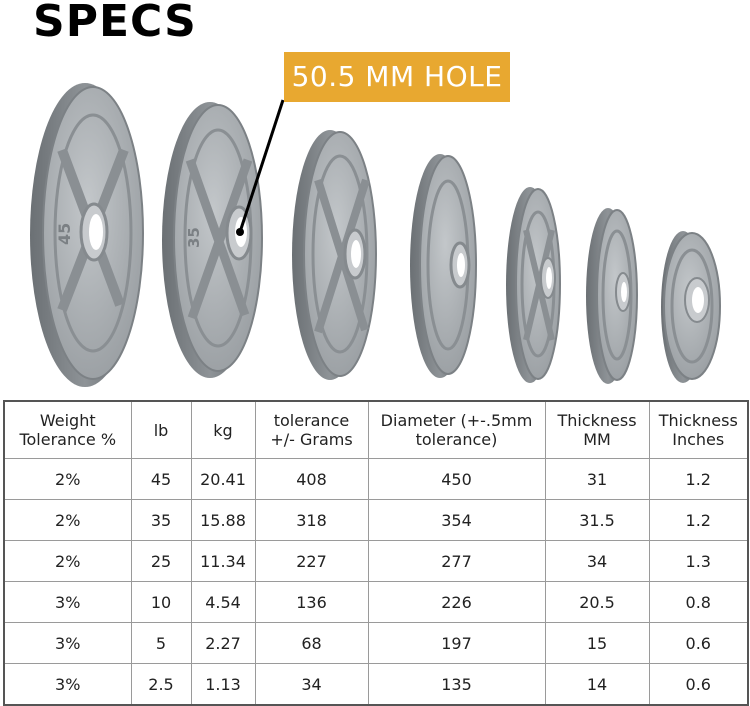 The width and height of the screenshot is (750, 706). I want to click on cell-tolerance-grams: 68, so click(311, 643).